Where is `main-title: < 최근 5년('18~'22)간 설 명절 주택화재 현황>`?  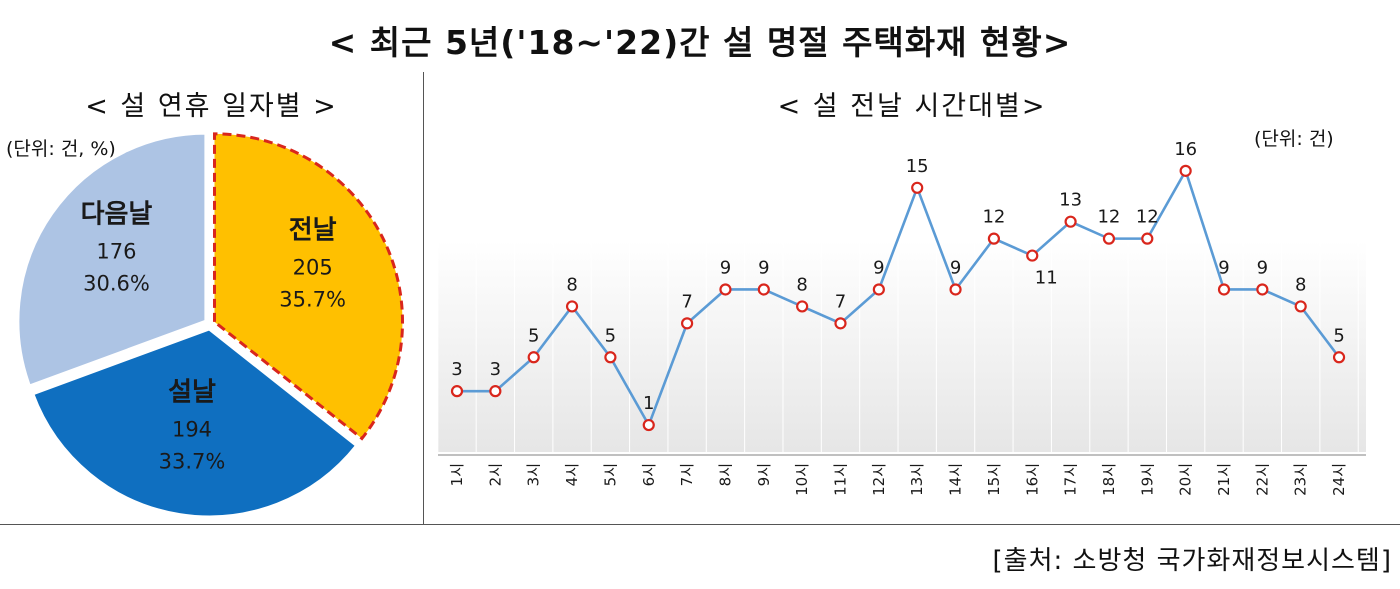 main-title: < 최근 5년('18~'22)간 설 명절 주택화재 현황> is located at coordinates (700, 42).